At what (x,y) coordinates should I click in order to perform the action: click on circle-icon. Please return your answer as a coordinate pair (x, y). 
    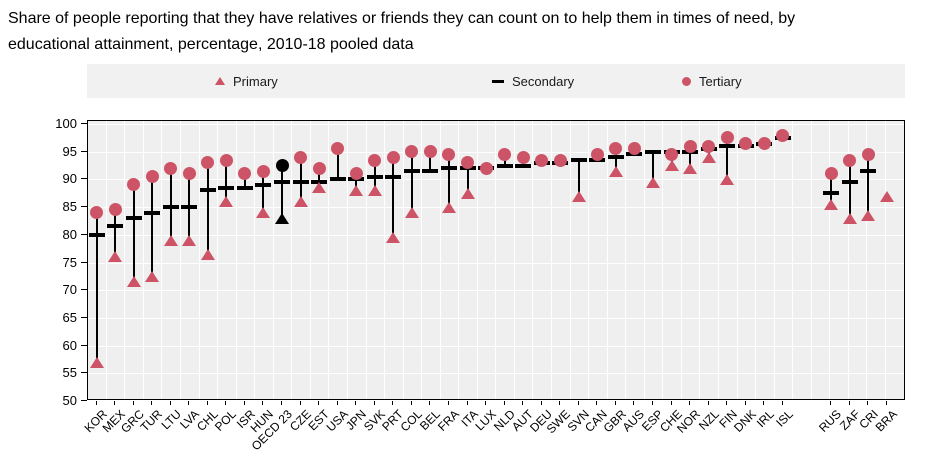
    Looking at the image, I should click on (686, 81).